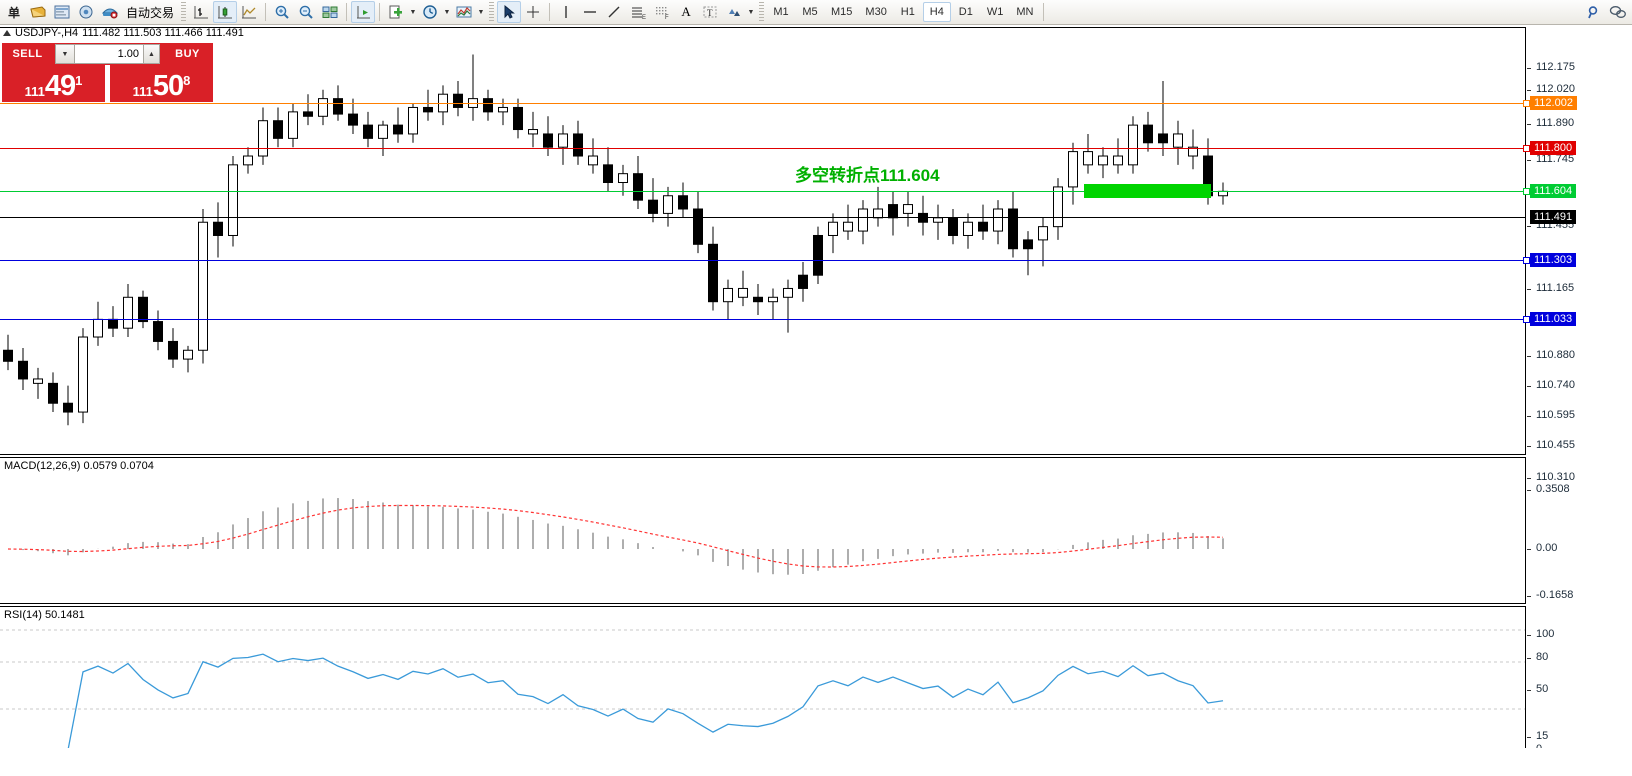  I want to click on label-icon: T, so click(710, 12).